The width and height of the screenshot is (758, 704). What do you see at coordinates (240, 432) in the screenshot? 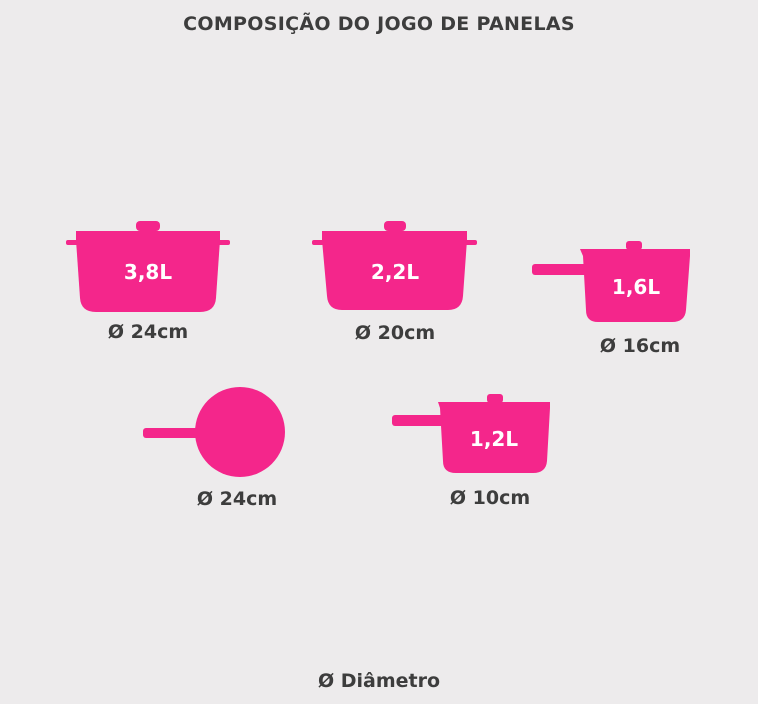
I see `pan-body` at bounding box center [240, 432].